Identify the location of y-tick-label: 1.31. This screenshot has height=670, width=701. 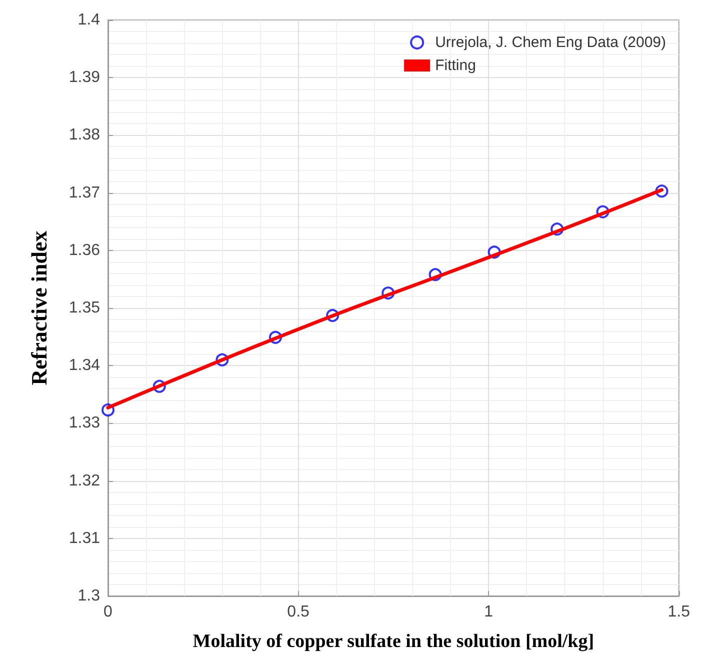
(84, 538).